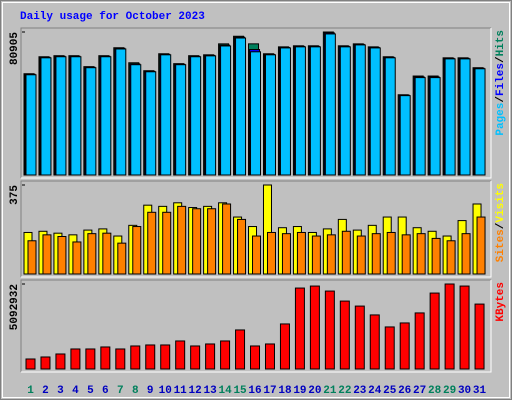  I want to click on x-tick-label: 29, so click(449, 391).